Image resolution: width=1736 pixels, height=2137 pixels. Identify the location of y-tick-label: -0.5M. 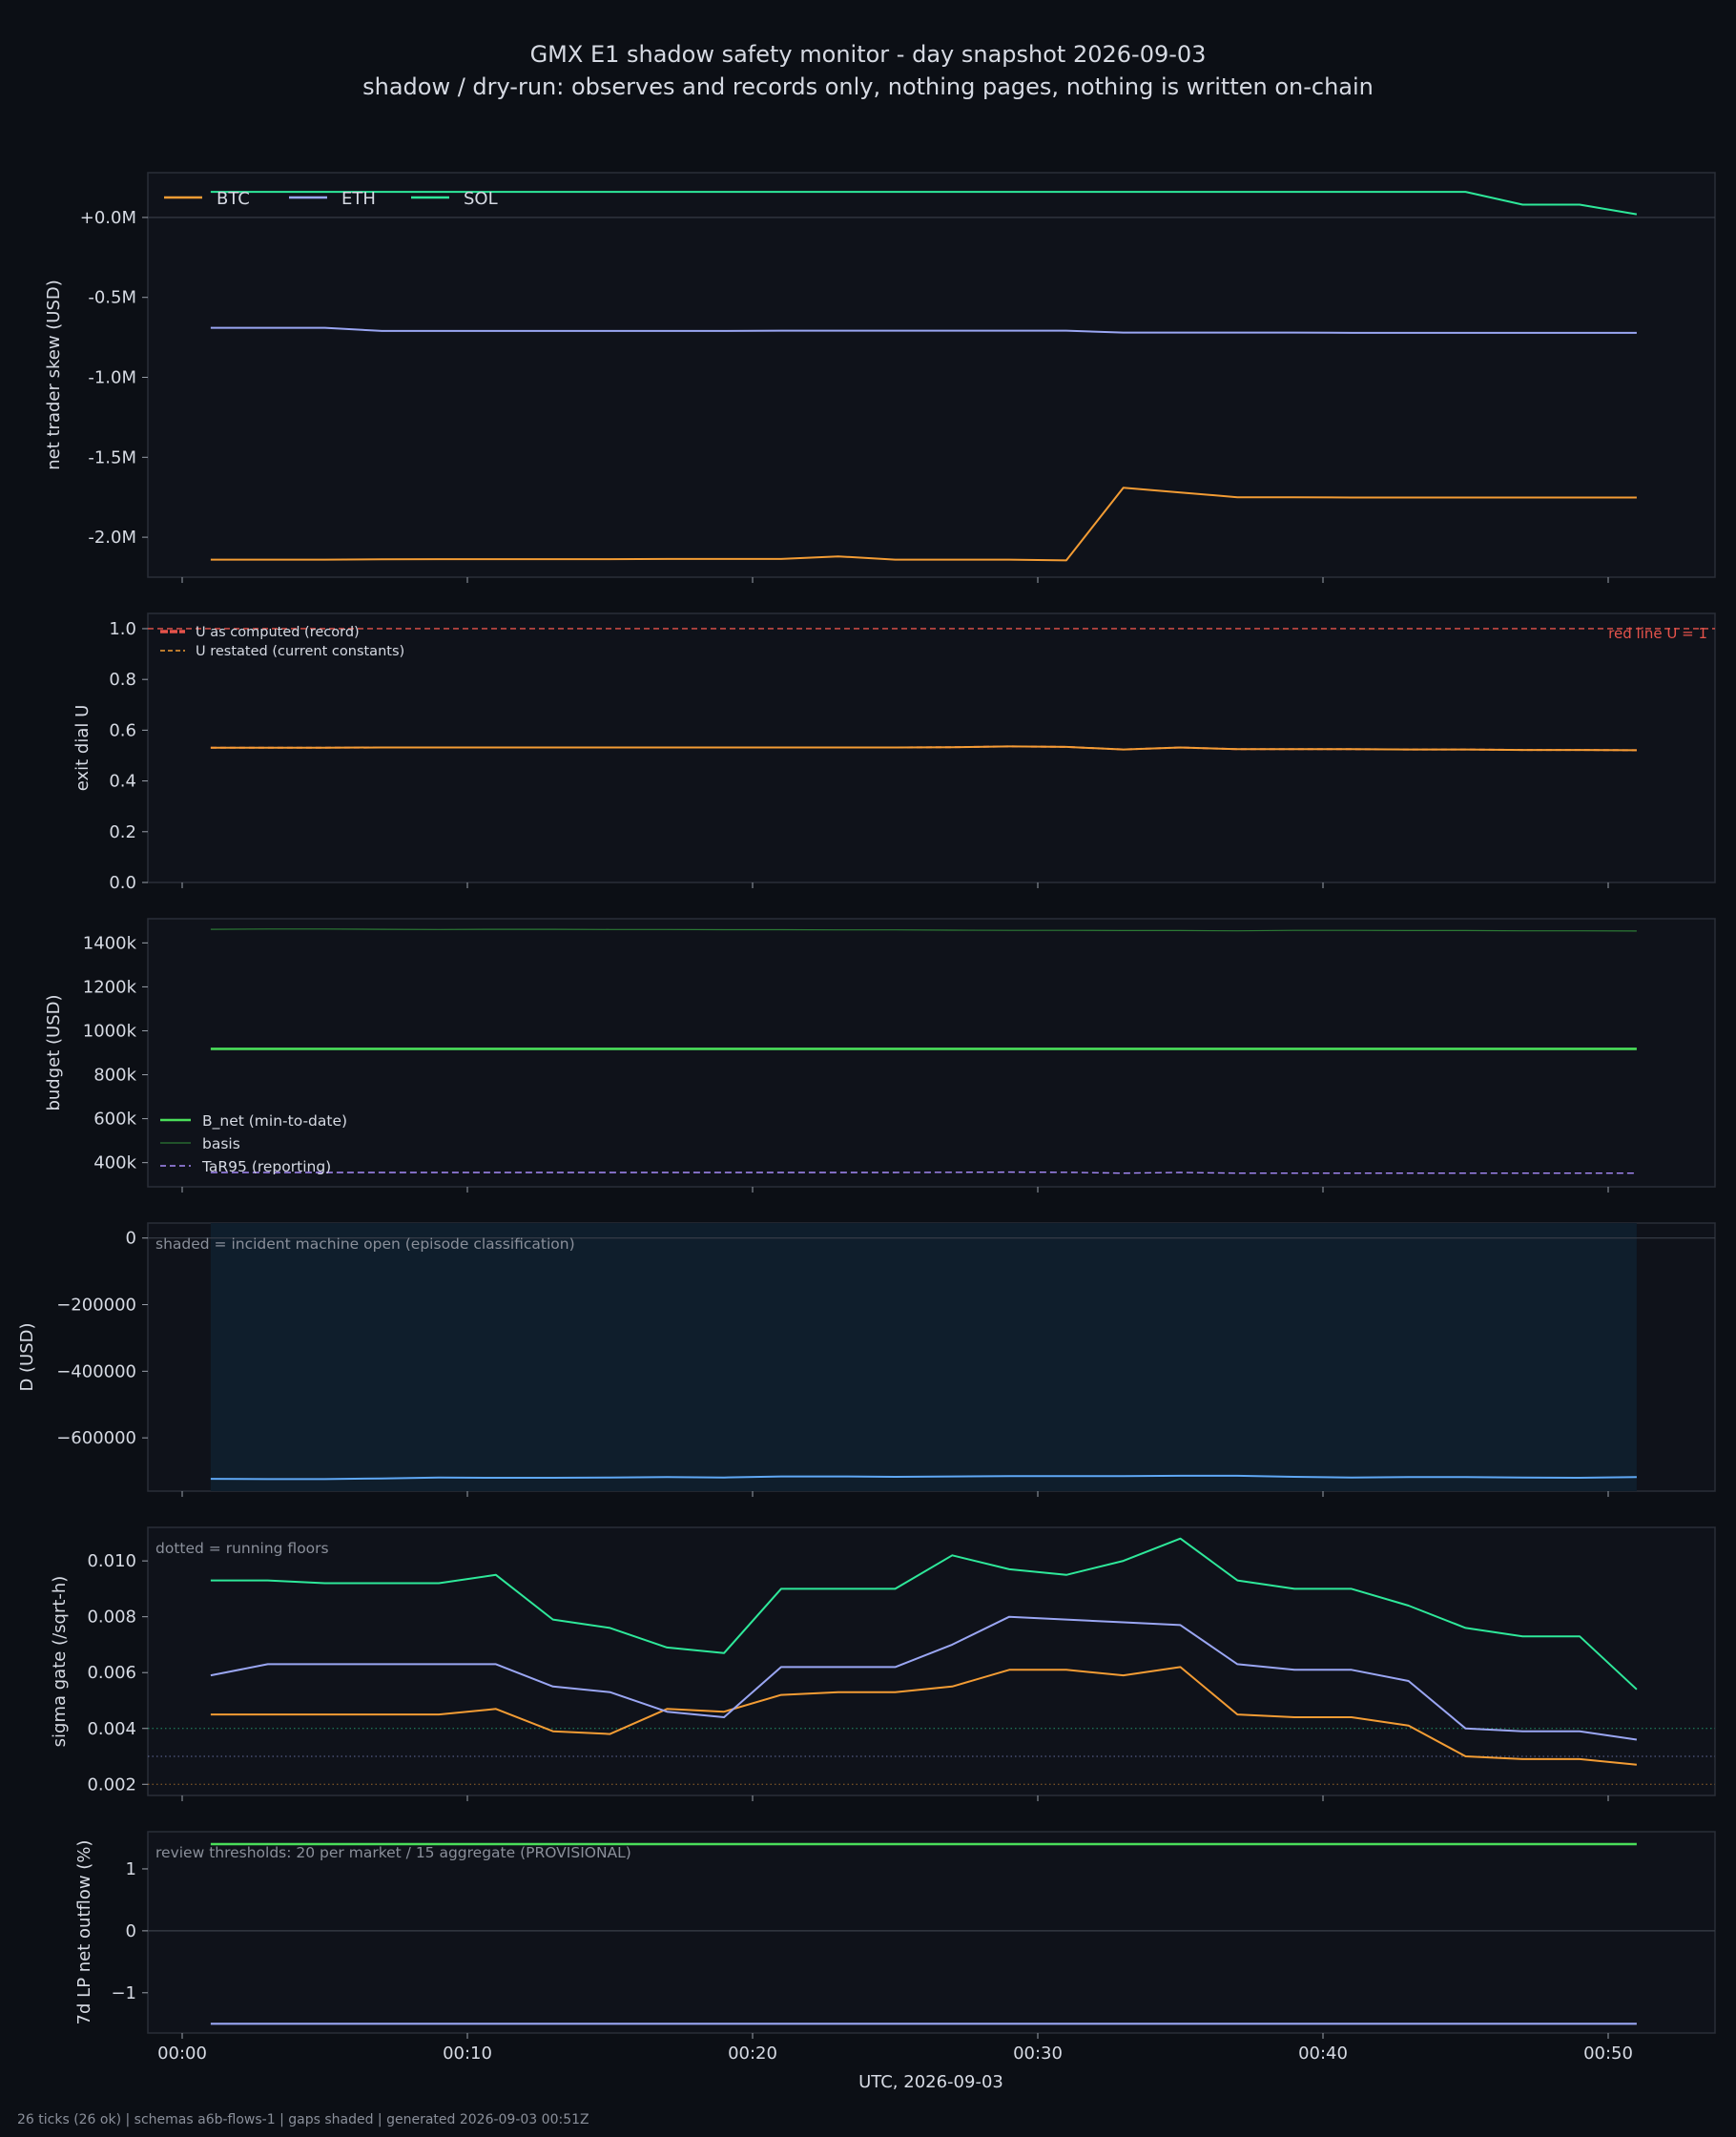
(112, 298).